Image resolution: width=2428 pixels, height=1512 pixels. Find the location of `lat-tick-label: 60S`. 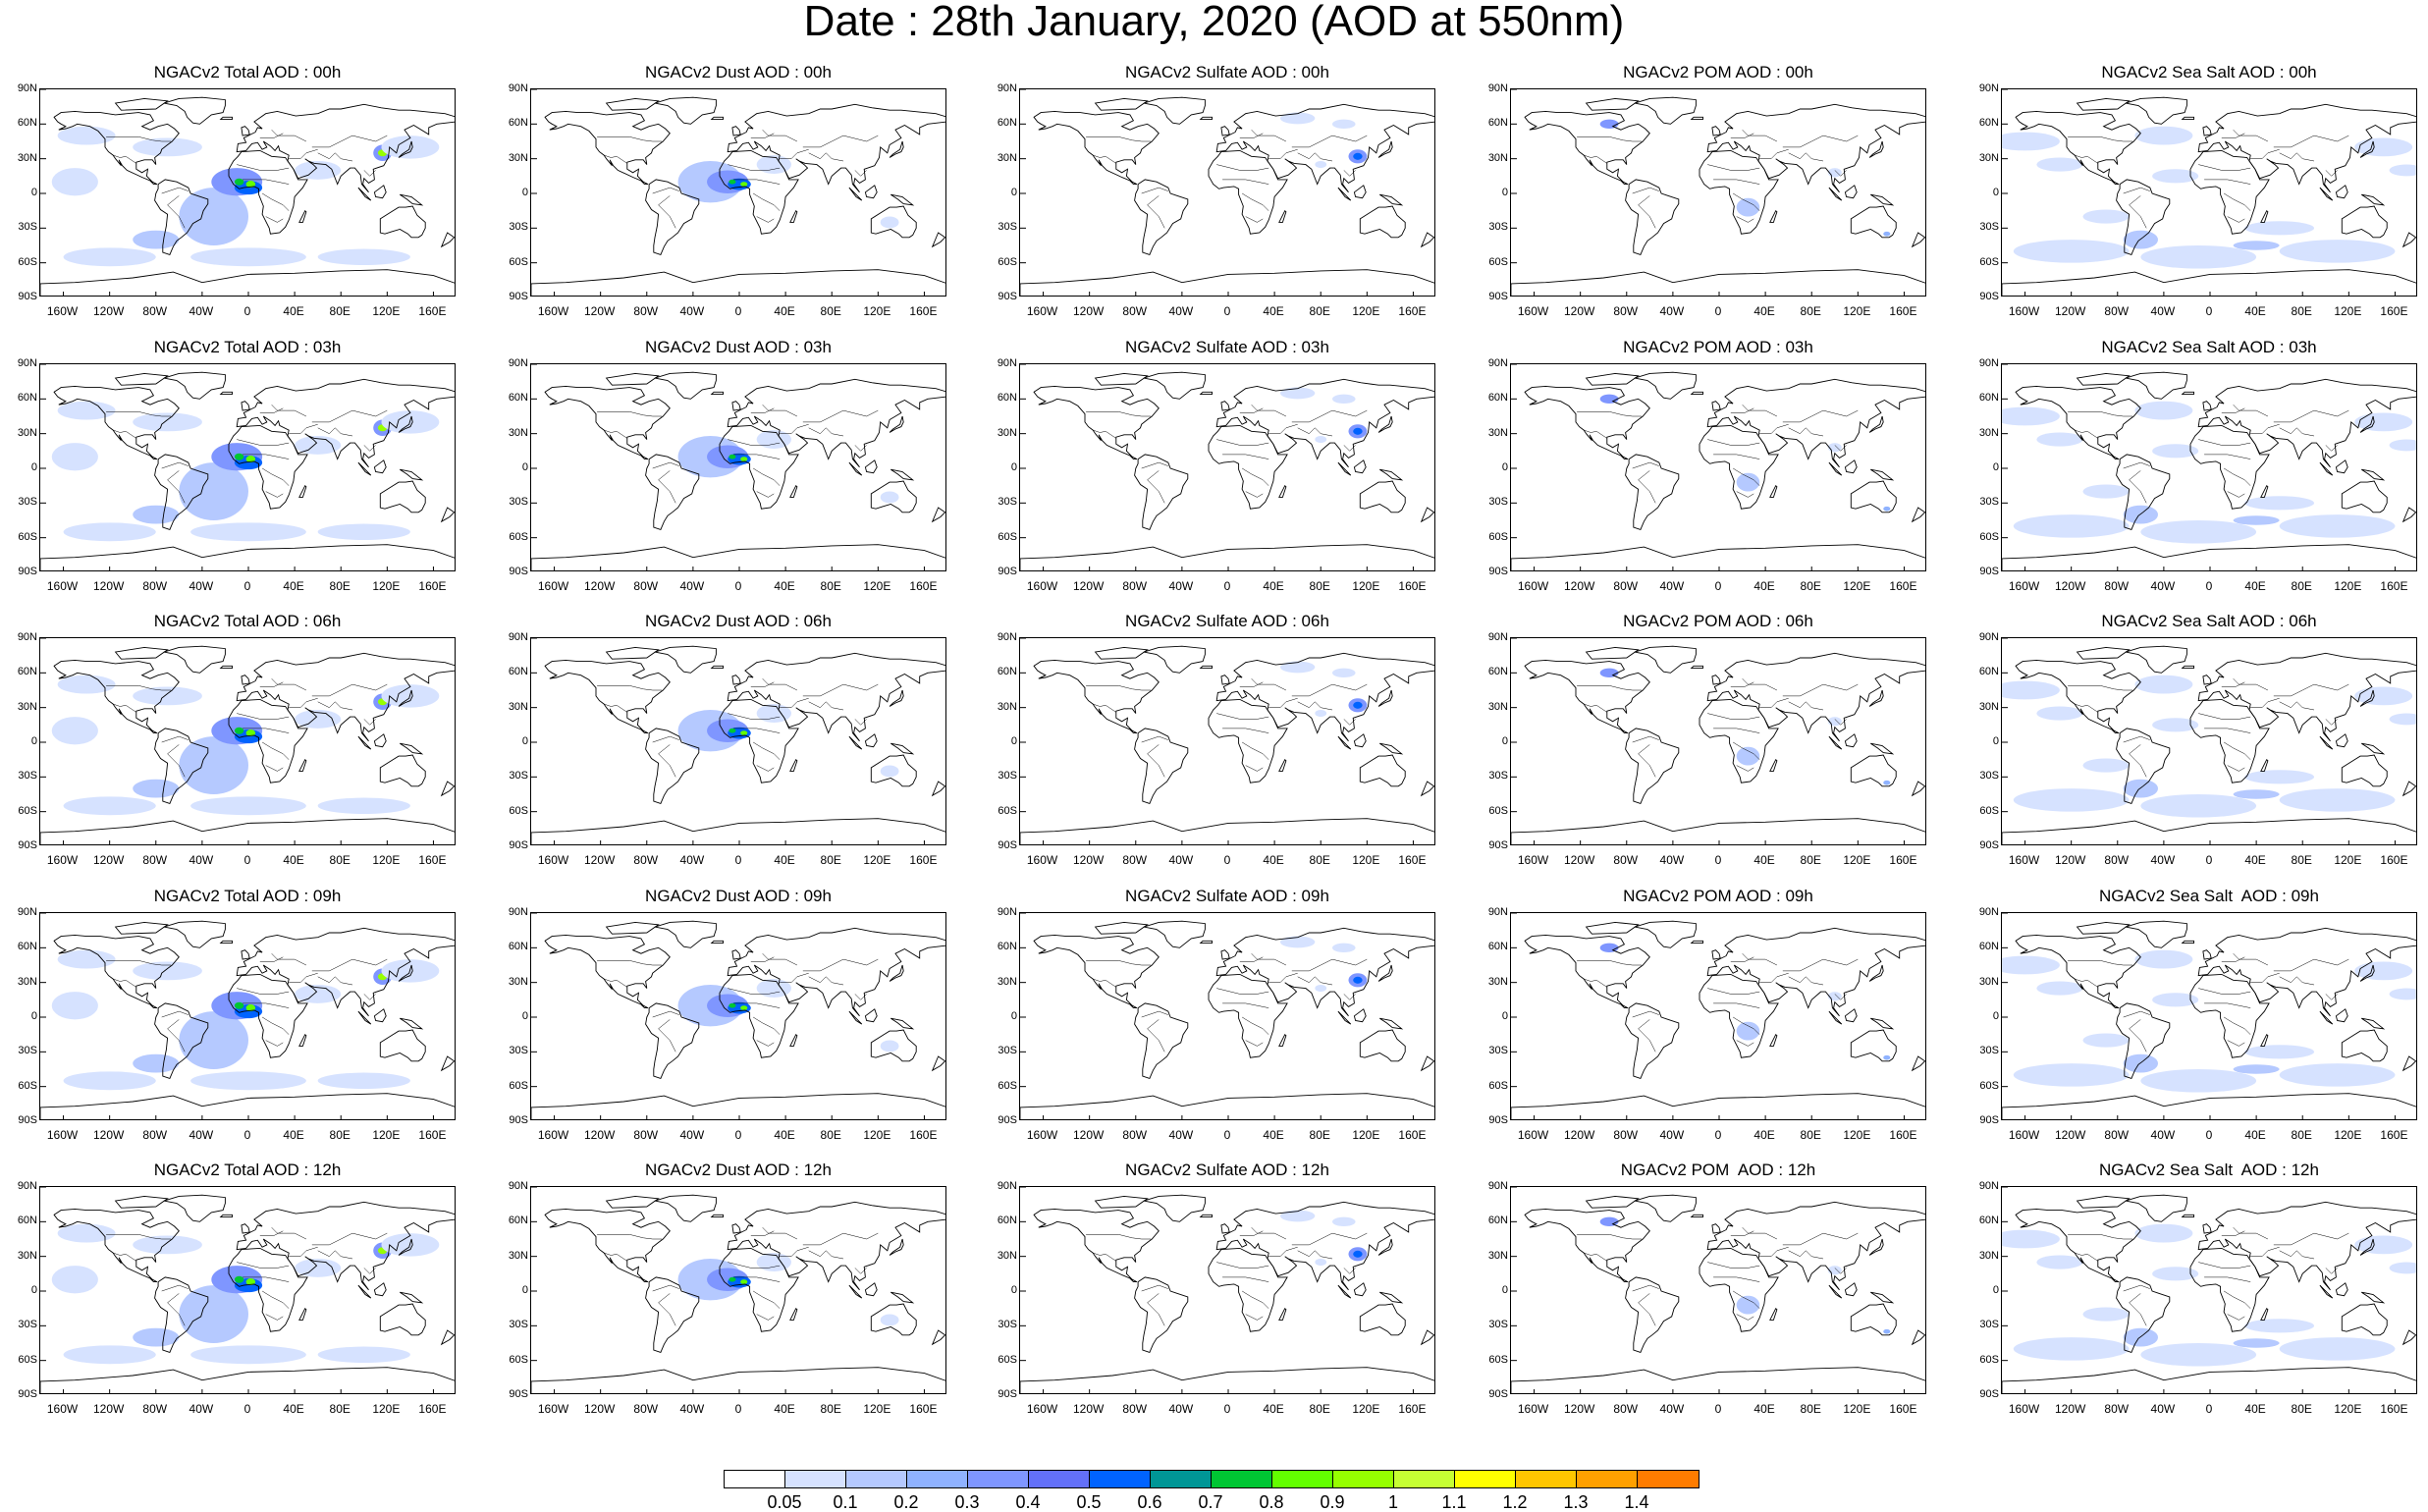

lat-tick-label: 60S is located at coordinates (1498, 536).